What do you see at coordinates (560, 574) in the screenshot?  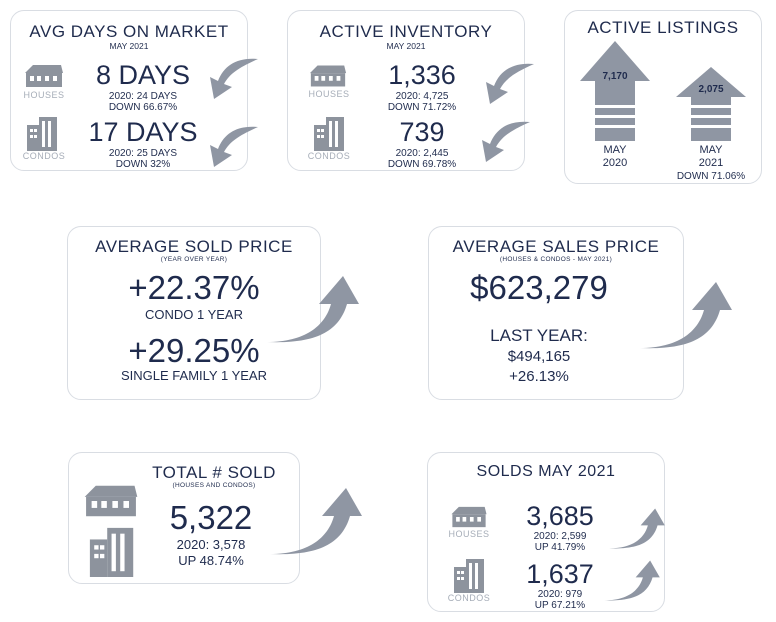 I see `condos-sold-value: 1,637` at bounding box center [560, 574].